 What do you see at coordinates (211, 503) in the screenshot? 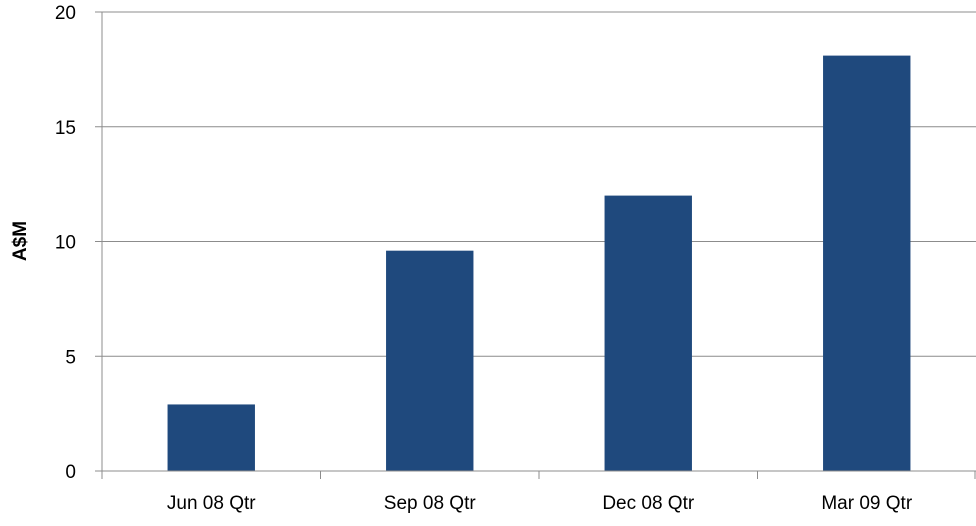
I see `x-tick-label: Jun 08 Qtr` at bounding box center [211, 503].